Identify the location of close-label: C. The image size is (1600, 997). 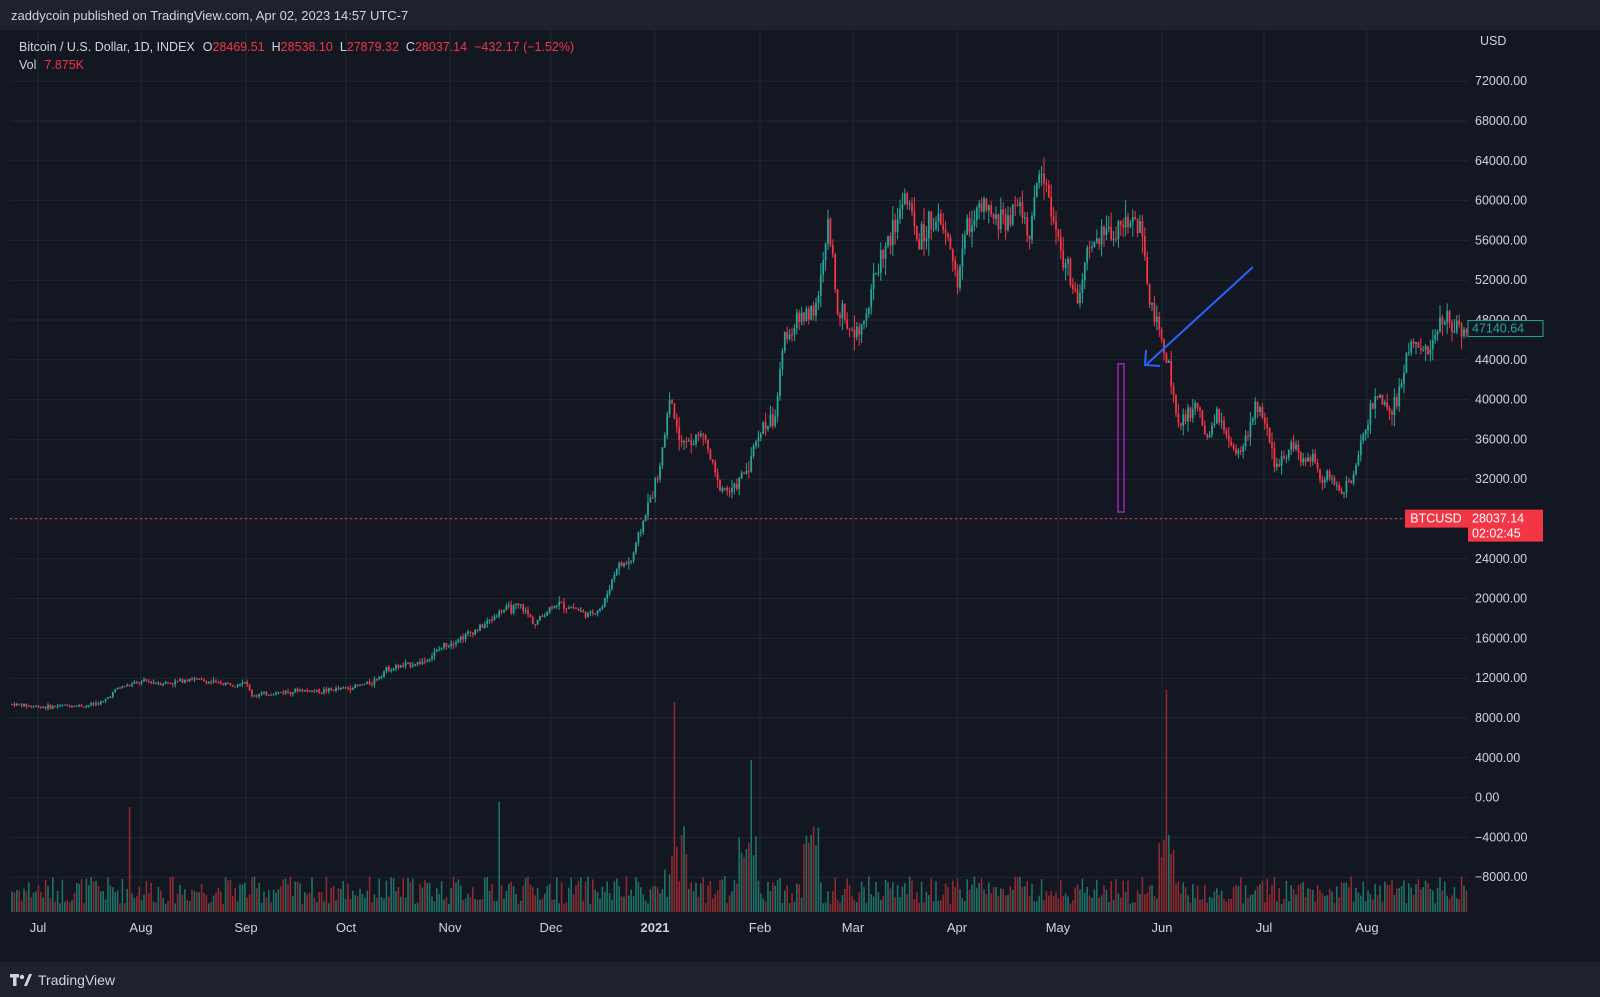
(410, 47).